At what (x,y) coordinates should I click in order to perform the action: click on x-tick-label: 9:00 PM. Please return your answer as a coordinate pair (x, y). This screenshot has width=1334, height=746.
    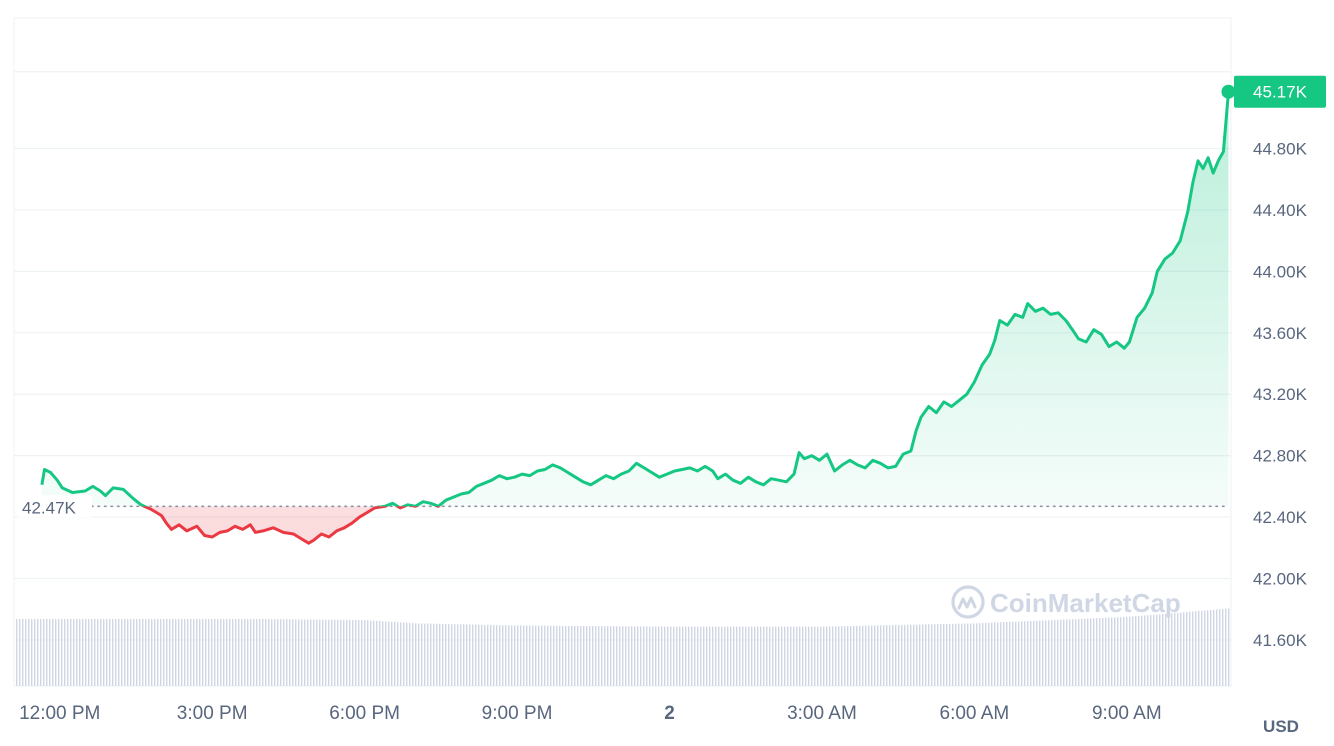
    Looking at the image, I should click on (517, 713).